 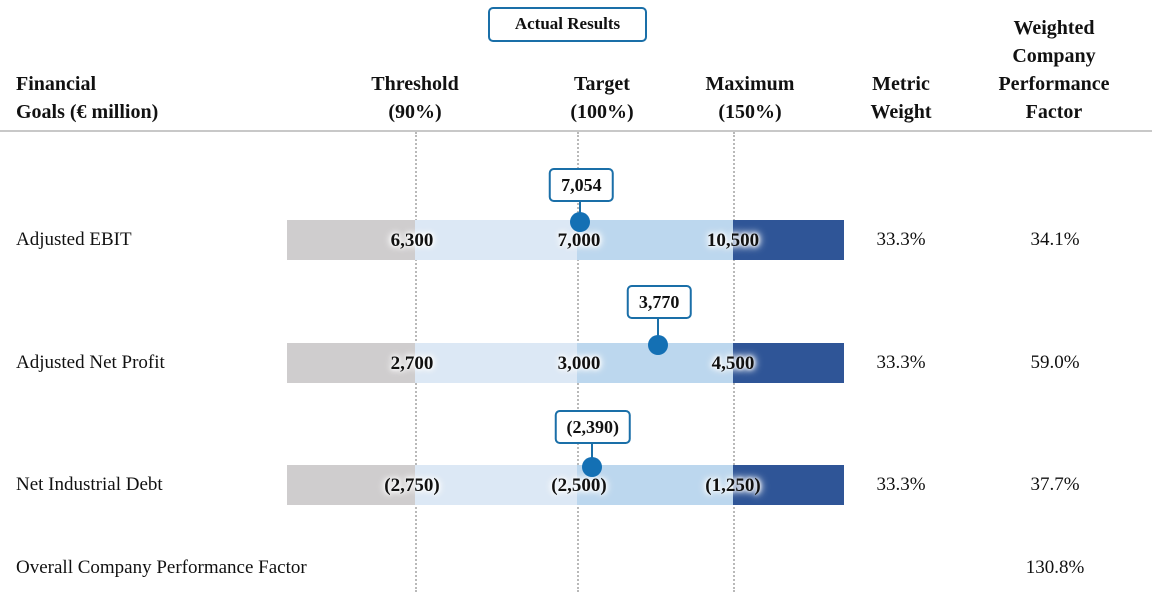 I want to click on header-weight-line2: Weight, so click(x=901, y=112).